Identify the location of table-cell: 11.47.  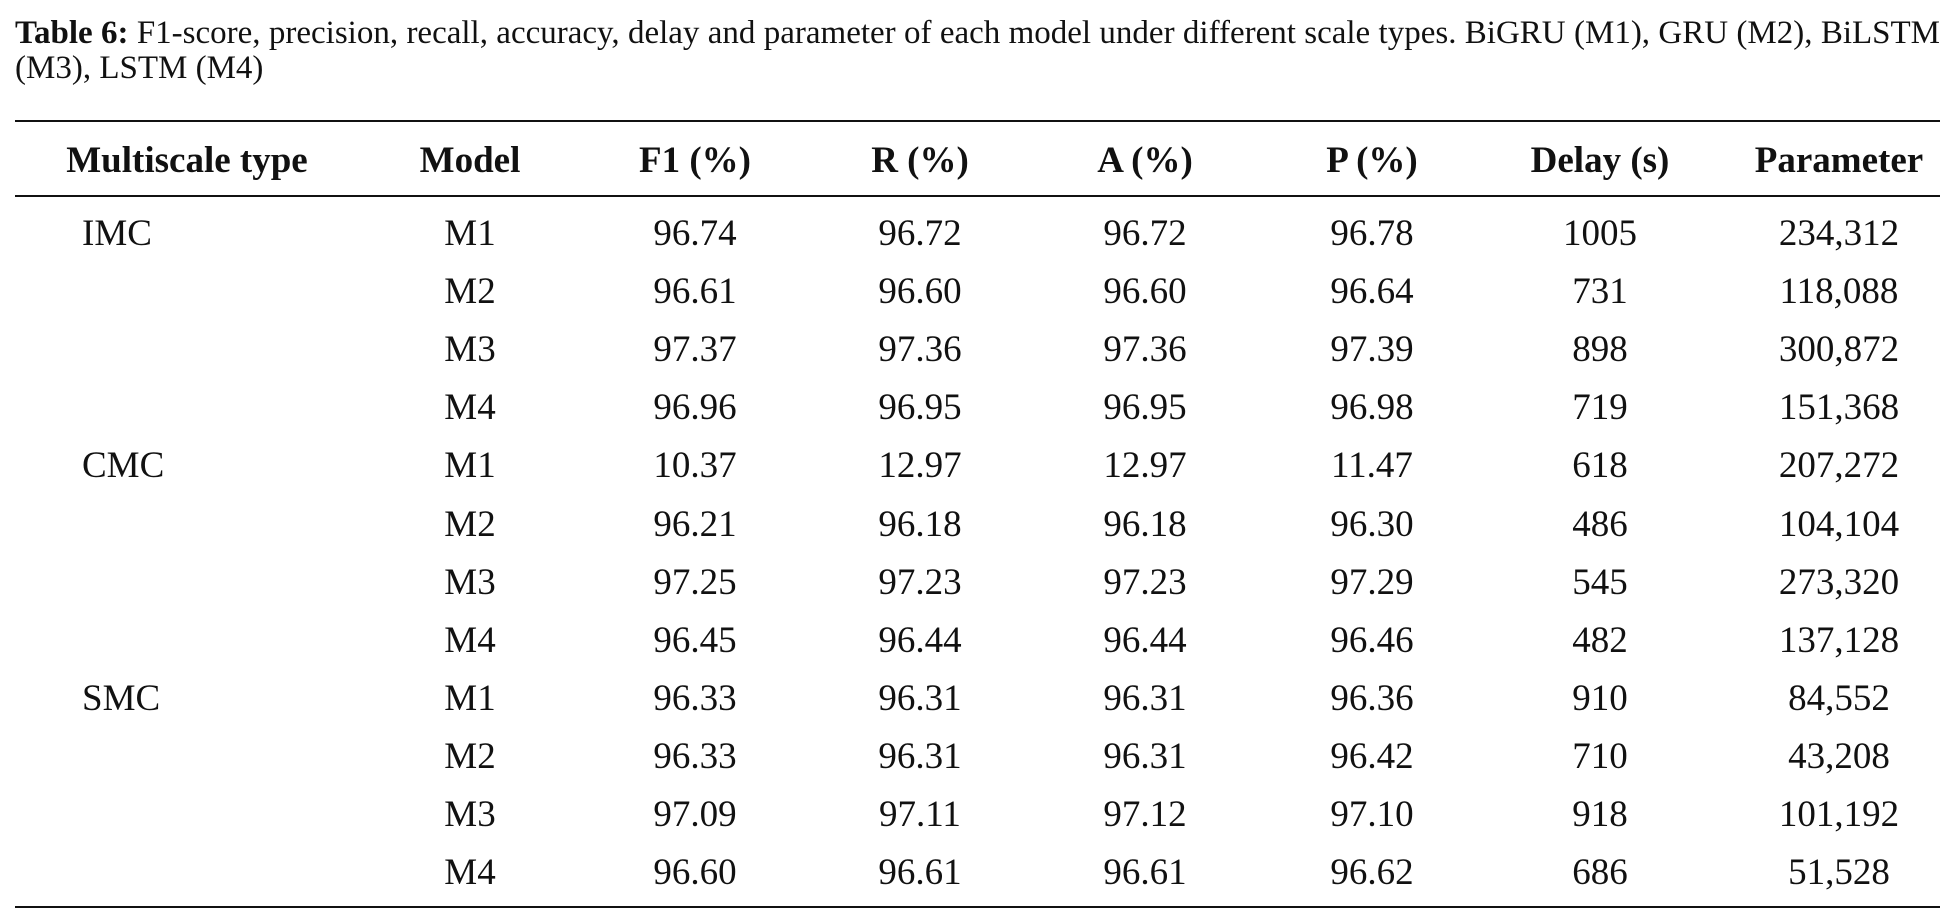
(1372, 466).